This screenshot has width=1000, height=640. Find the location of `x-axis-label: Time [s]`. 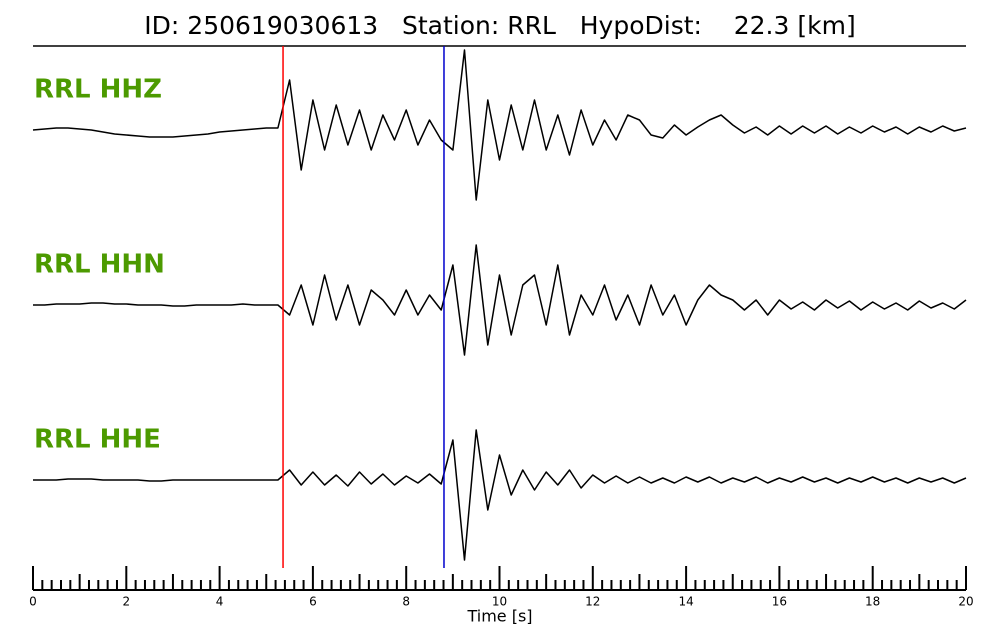

x-axis-label: Time [s] is located at coordinates (499, 616).